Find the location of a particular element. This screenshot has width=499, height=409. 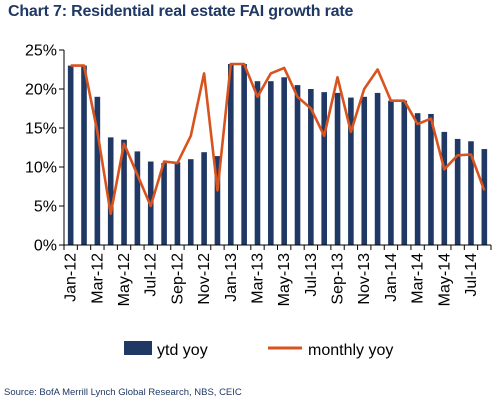

y-tick-label: 25% is located at coordinates (41, 51).